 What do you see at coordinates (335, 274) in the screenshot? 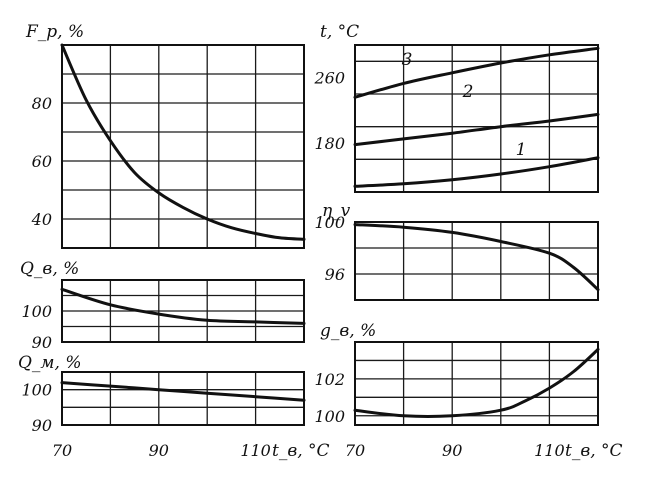
I see `y-tick-label: 96` at bounding box center [335, 274].